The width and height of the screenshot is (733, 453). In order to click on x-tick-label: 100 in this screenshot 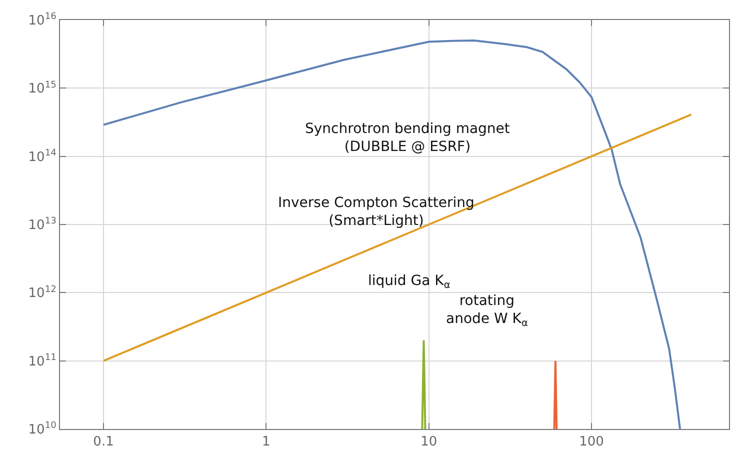, I will do `click(591, 442)`.